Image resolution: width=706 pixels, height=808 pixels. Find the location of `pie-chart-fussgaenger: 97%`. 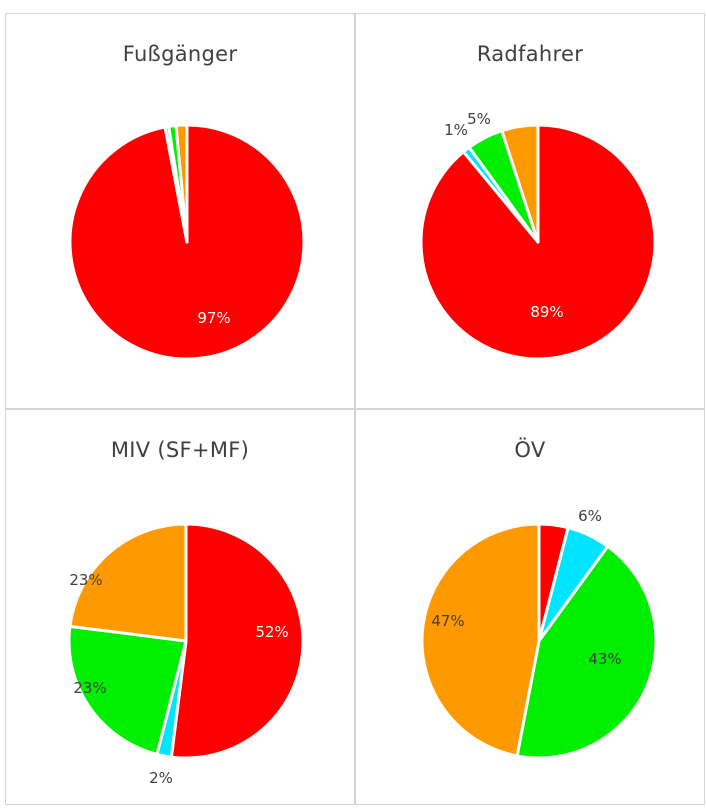

pie-chart-fussgaenger: 97% is located at coordinates (187, 242).